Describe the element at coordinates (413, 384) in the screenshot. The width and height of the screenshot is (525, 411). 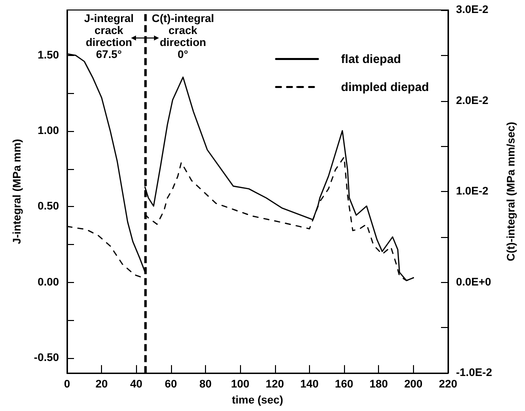
I see `x-tick-label: 200` at that location.